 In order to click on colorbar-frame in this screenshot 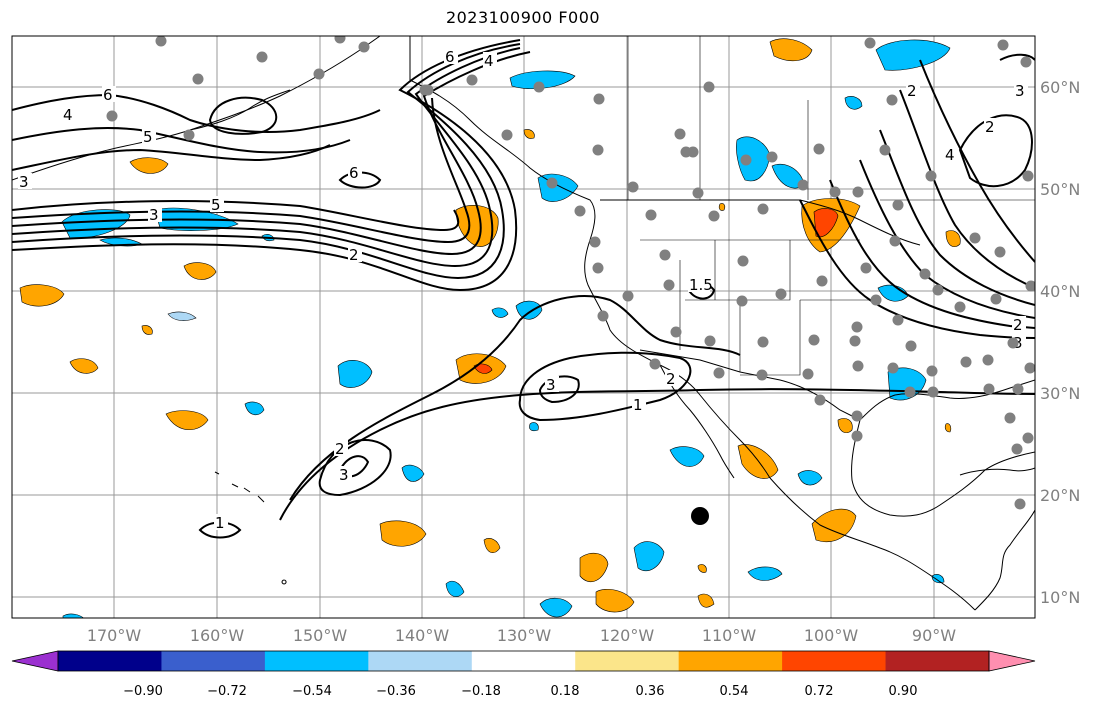, I will do `click(523, 661)`.